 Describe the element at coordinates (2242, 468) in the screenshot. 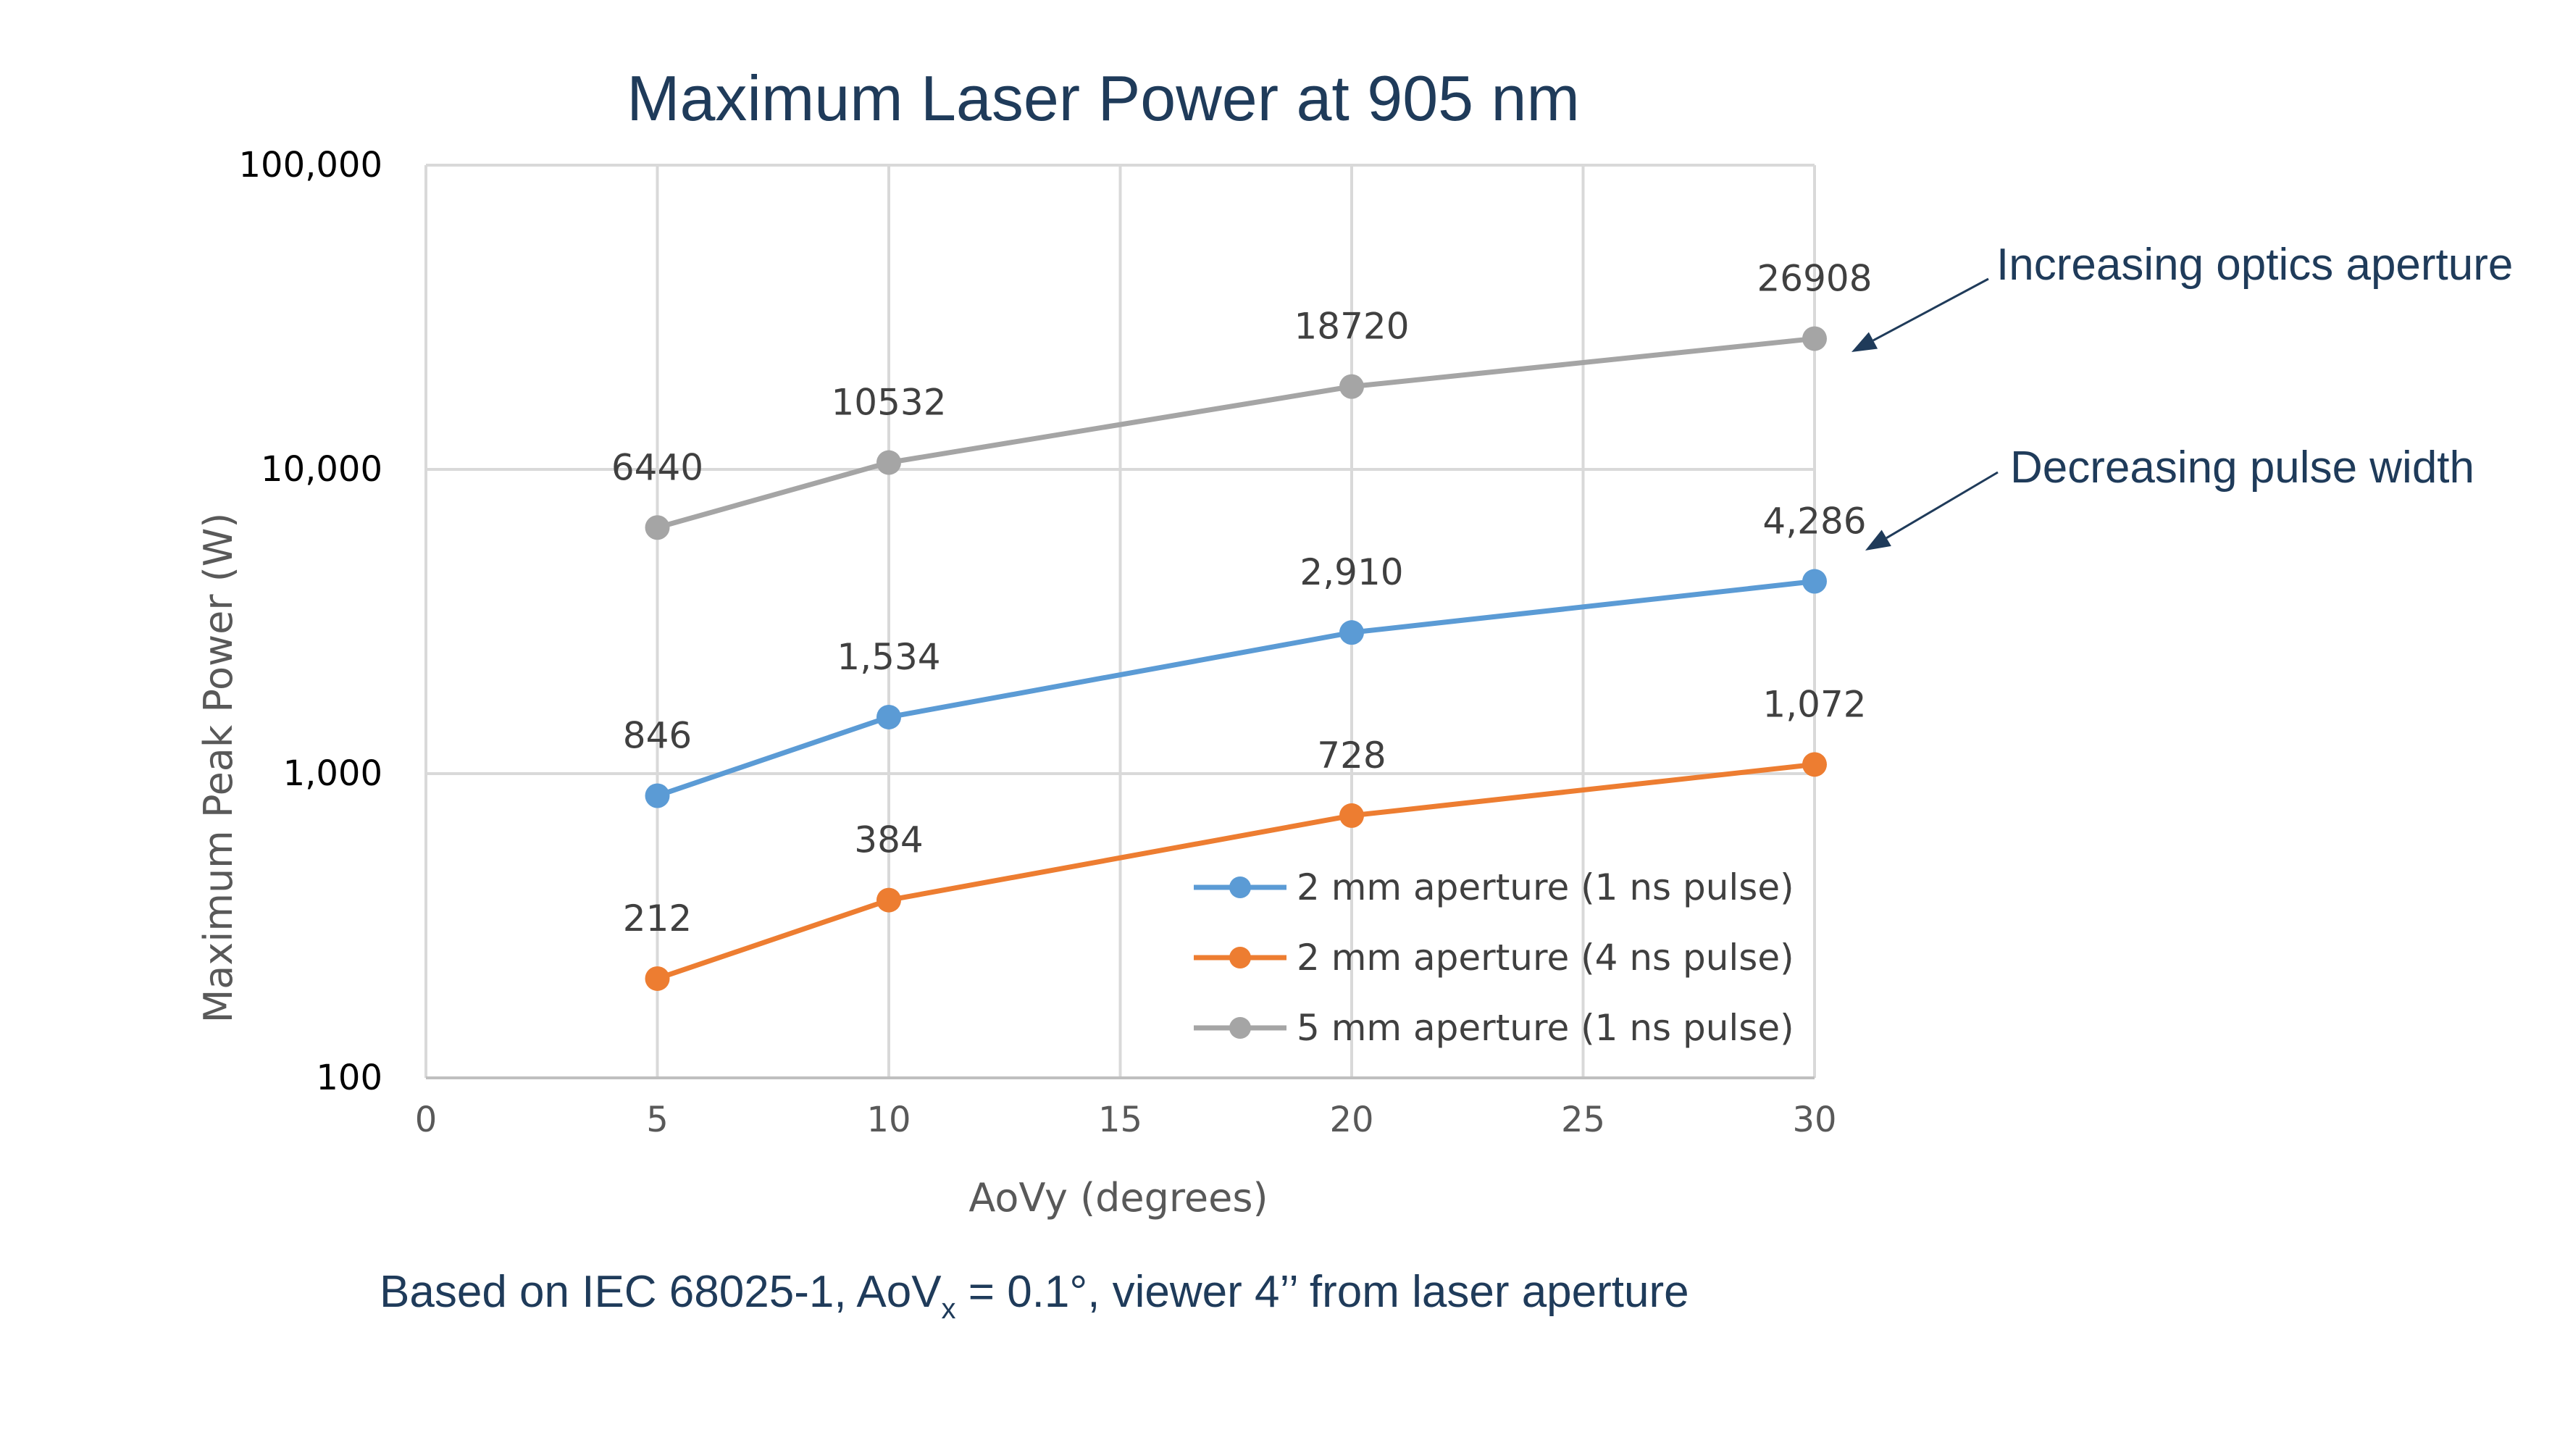

I see `annotation-text: Decreasing pulse width` at that location.